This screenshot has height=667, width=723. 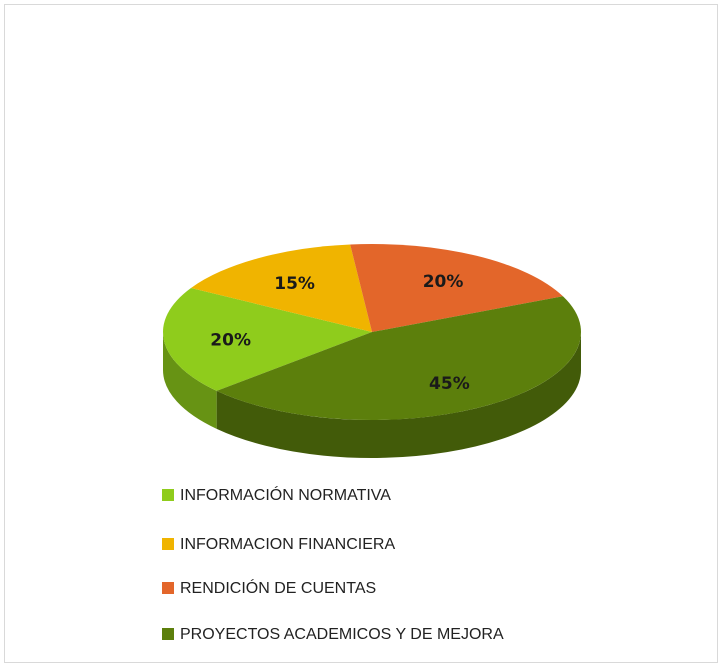 I want to click on legend-label: INFORMACIÓN NORMATIVA, so click(x=285, y=494).